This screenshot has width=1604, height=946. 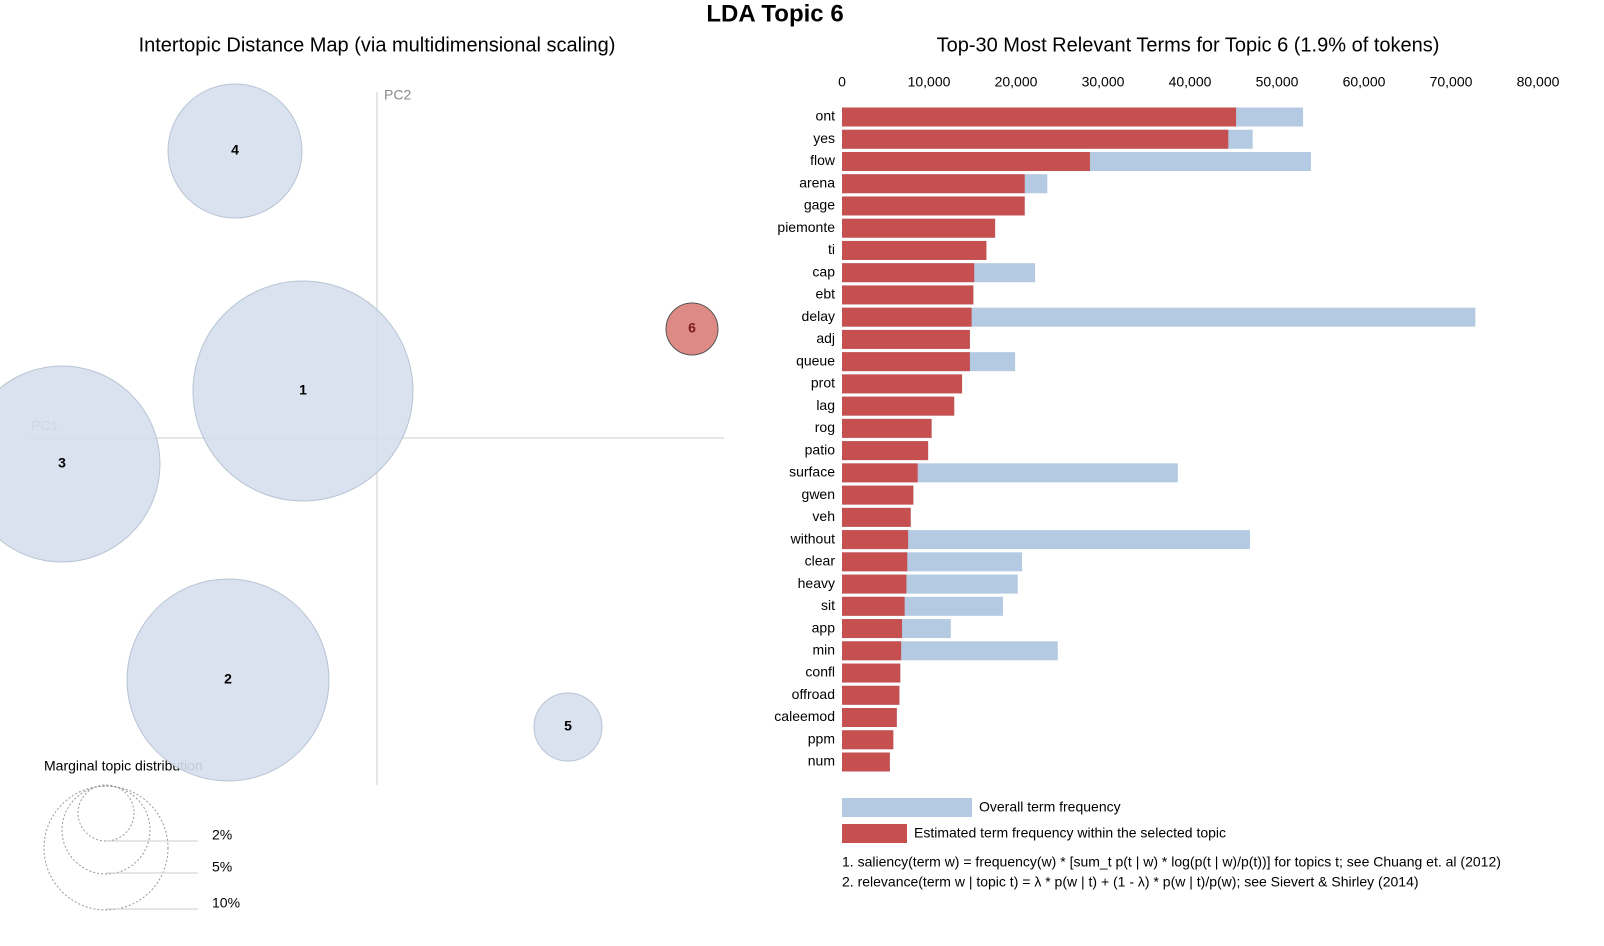 What do you see at coordinates (1451, 82) in the screenshot?
I see `x-tick-label: 70,000` at bounding box center [1451, 82].